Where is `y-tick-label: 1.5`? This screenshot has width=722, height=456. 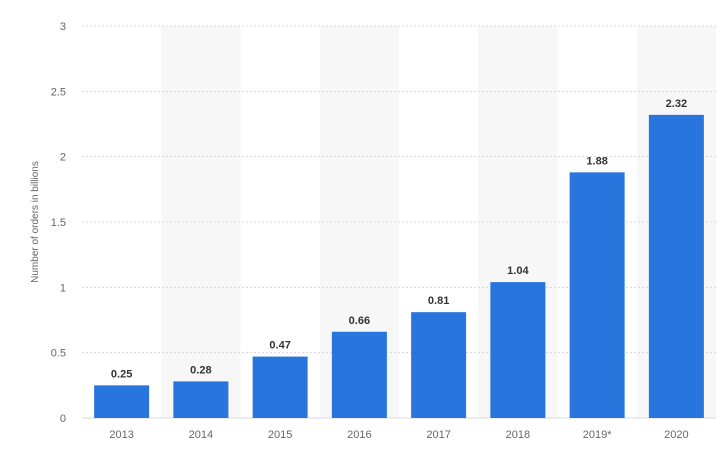 y-tick-label: 1.5 is located at coordinates (58, 223).